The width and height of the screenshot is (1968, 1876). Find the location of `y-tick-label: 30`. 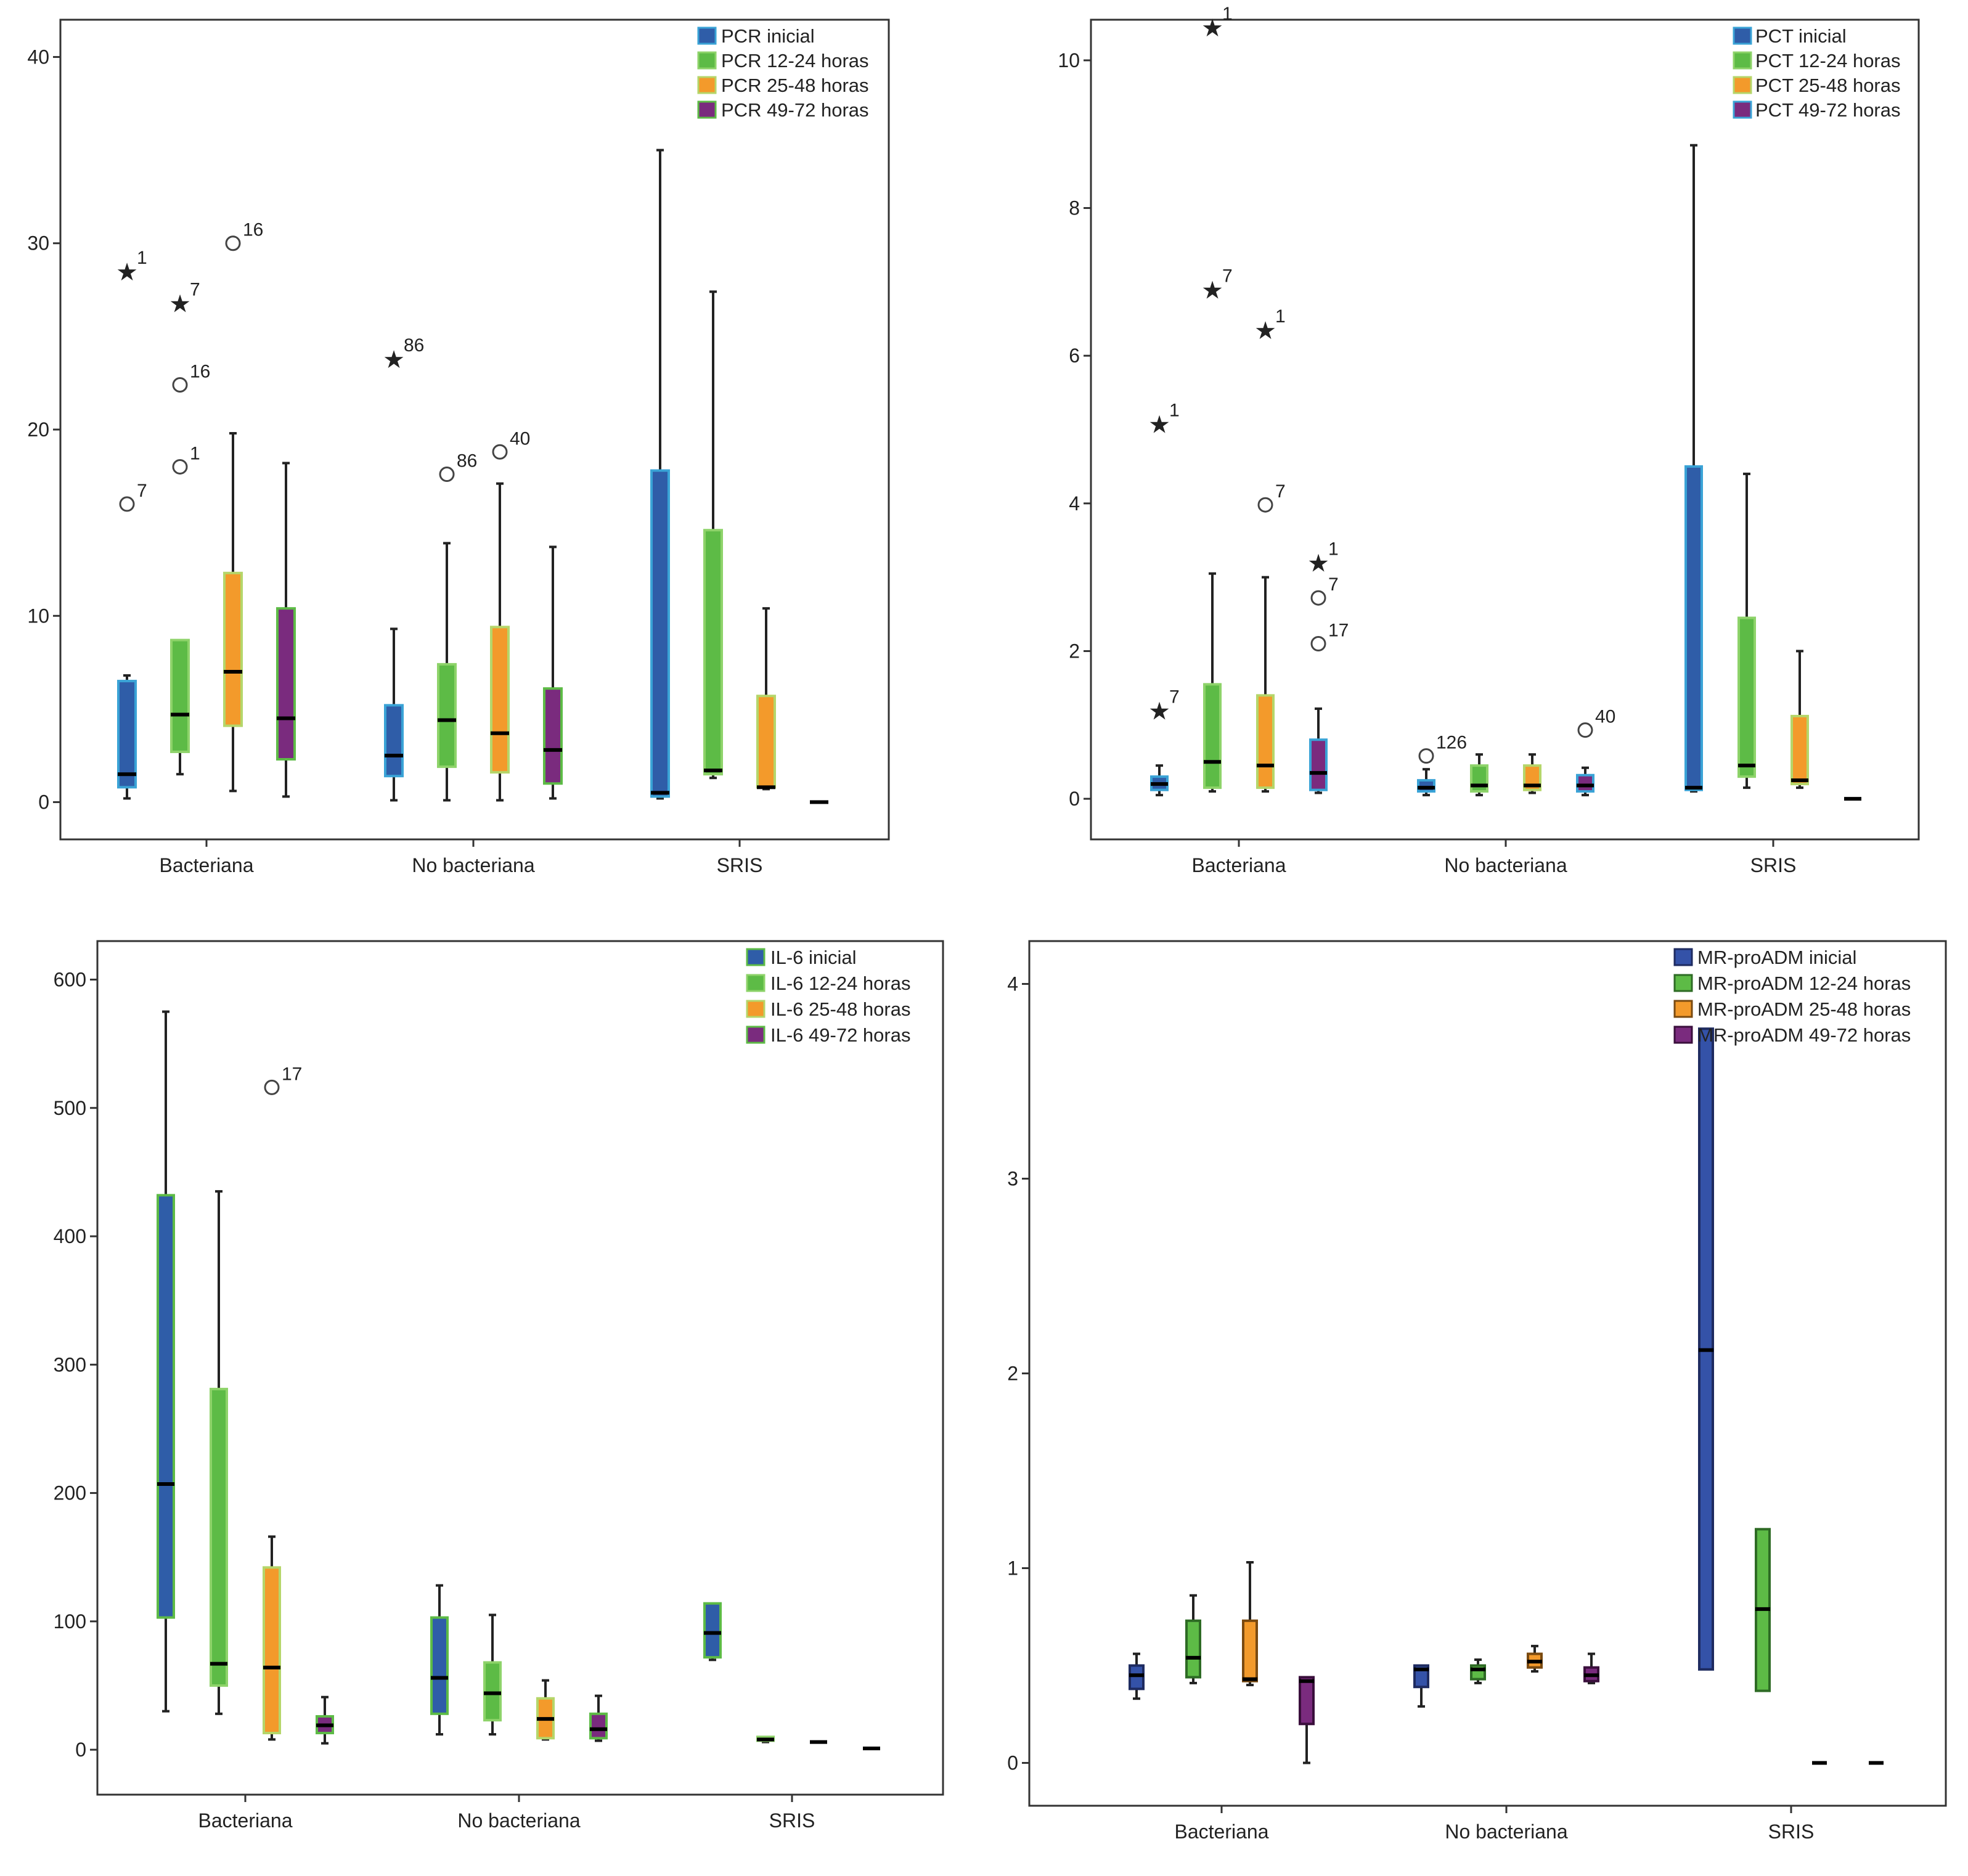

y-tick-label: 30 is located at coordinates (38, 244).